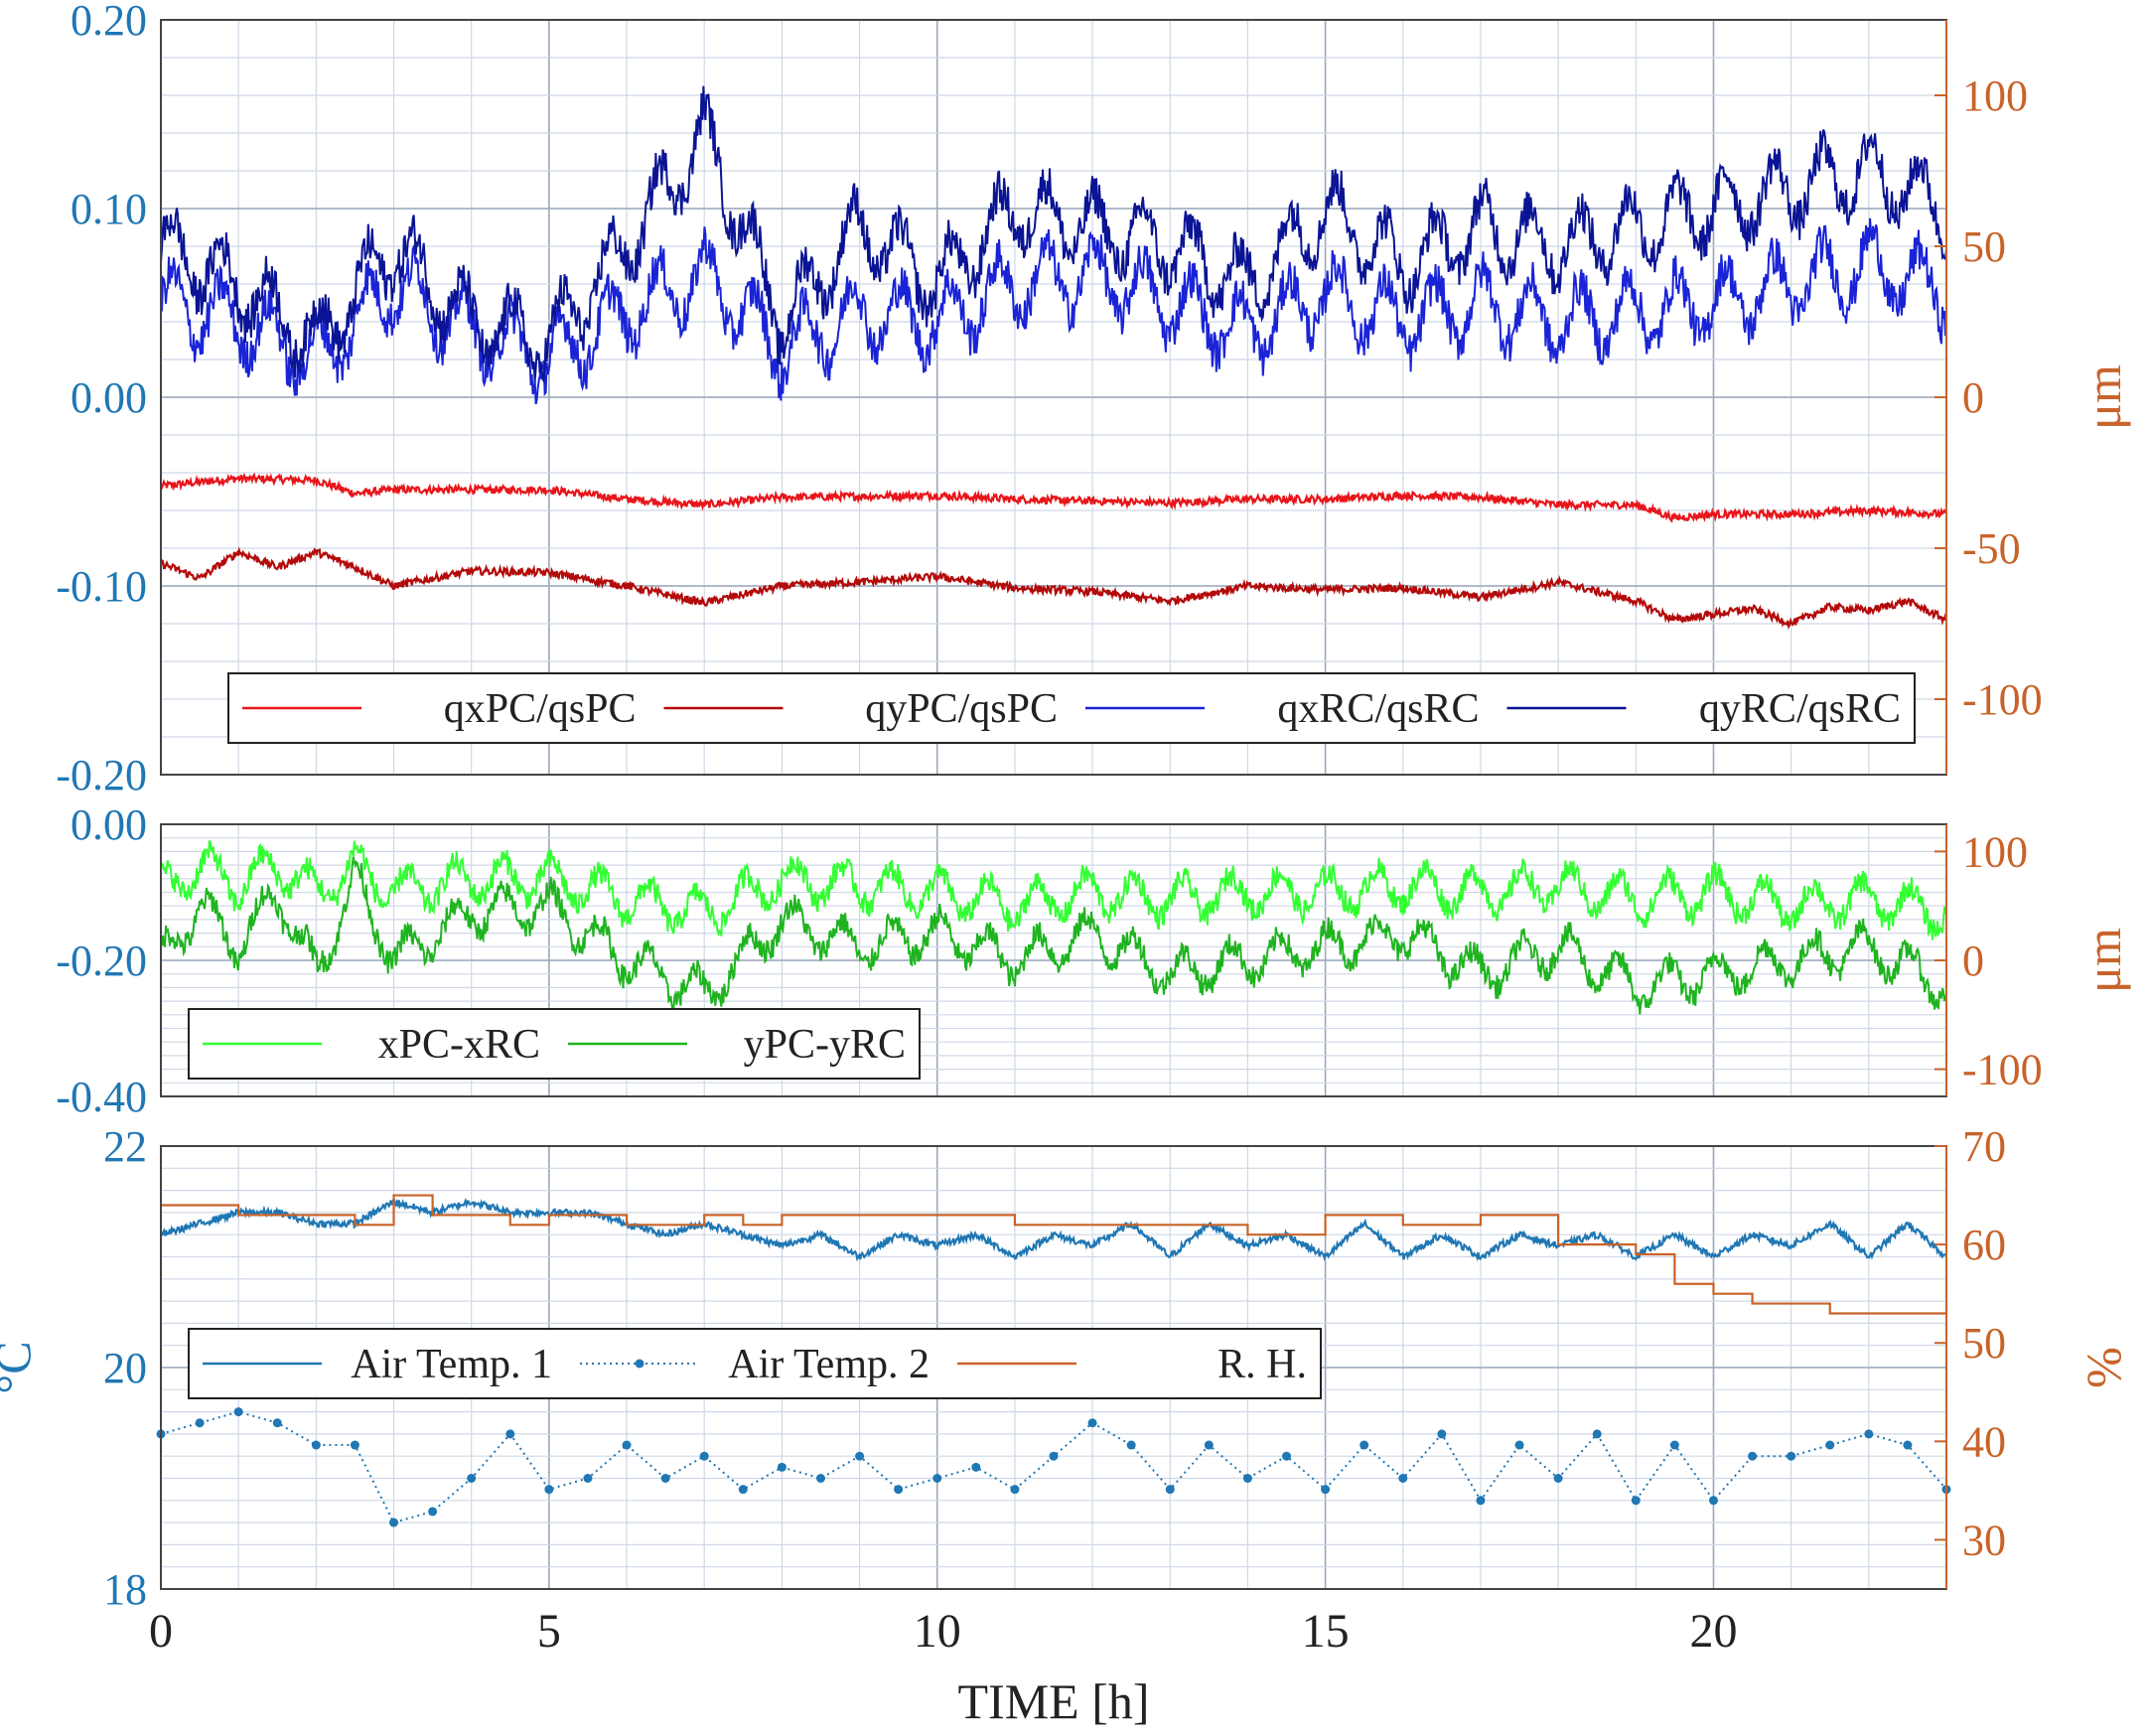  What do you see at coordinates (938, 1631) in the screenshot?
I see `x-tick-label: 10` at bounding box center [938, 1631].